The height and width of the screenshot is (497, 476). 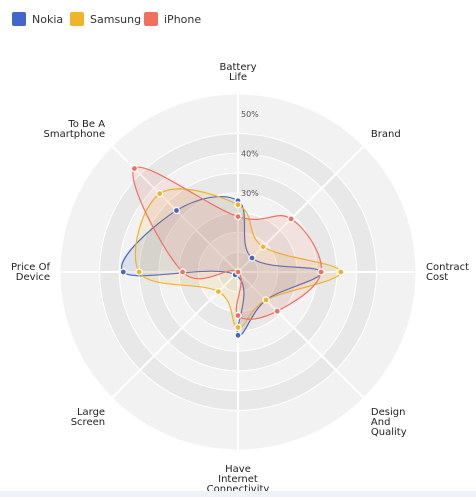 I want to click on legend-item-samsung: Samsung, so click(x=105, y=19).